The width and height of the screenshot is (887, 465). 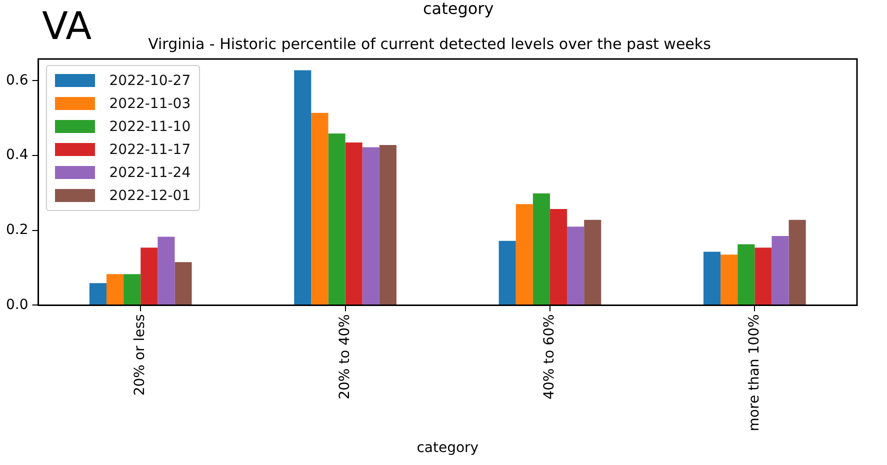 What do you see at coordinates (550, 357) in the screenshot?
I see `x-tick-label: 40% to 60%` at bounding box center [550, 357].